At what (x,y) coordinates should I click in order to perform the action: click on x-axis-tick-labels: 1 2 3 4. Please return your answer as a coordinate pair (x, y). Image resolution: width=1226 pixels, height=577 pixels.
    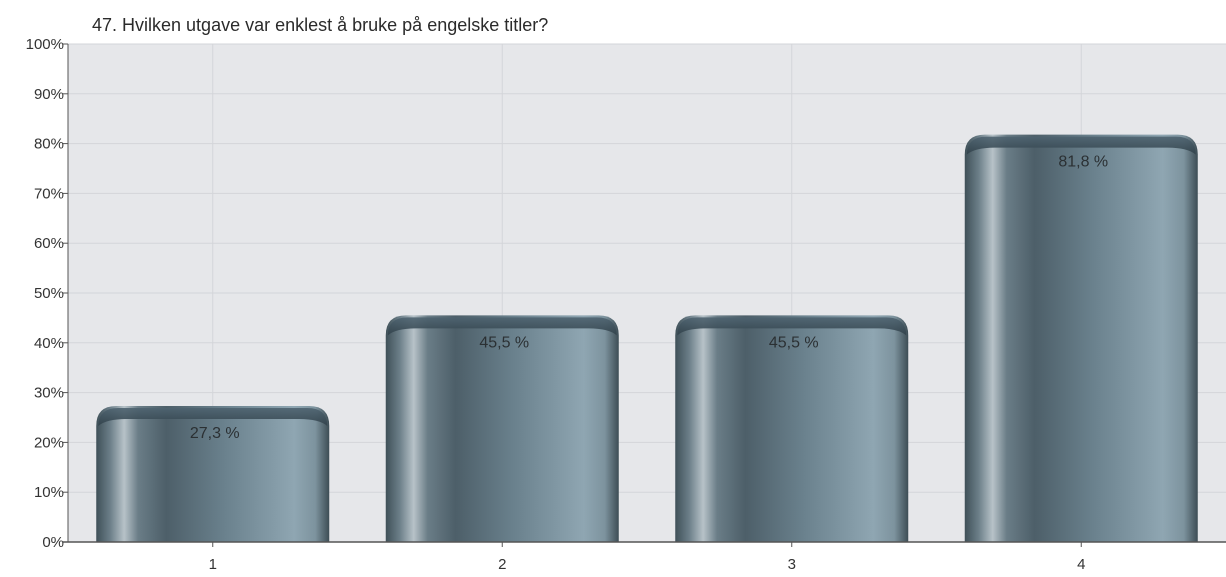
    Looking at the image, I should click on (647, 564).